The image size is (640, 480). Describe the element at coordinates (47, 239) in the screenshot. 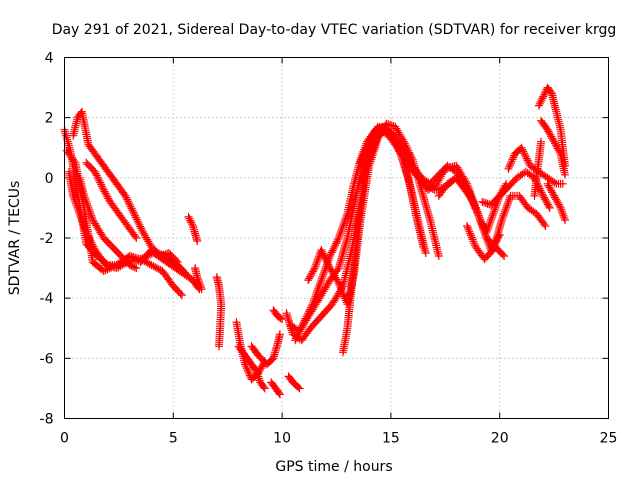

I see `y-tick-label: -2` at that location.